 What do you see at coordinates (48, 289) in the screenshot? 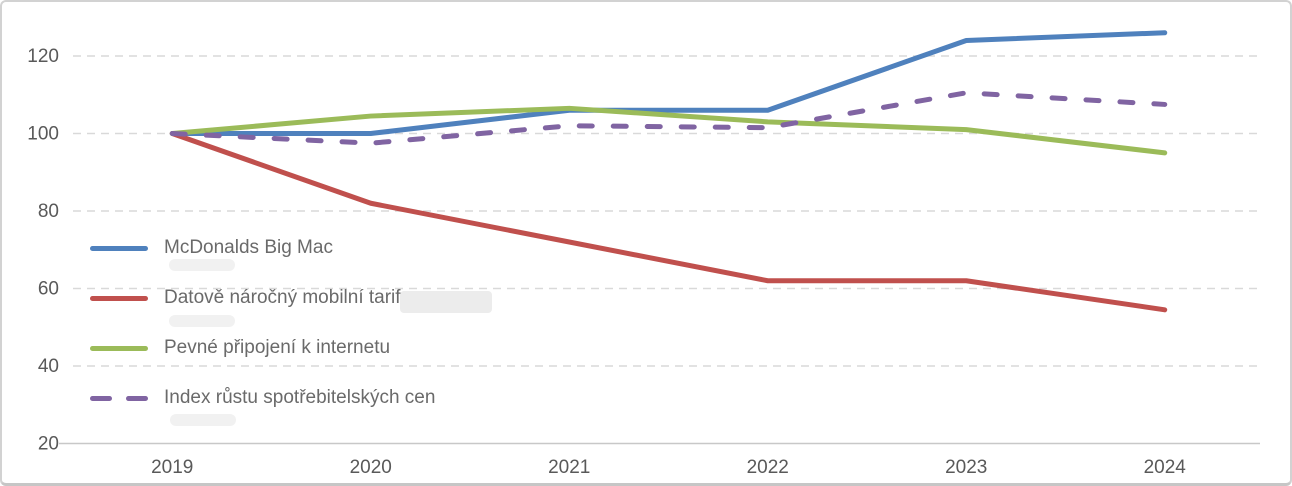
I see `y-tick-label: 60` at bounding box center [48, 289].